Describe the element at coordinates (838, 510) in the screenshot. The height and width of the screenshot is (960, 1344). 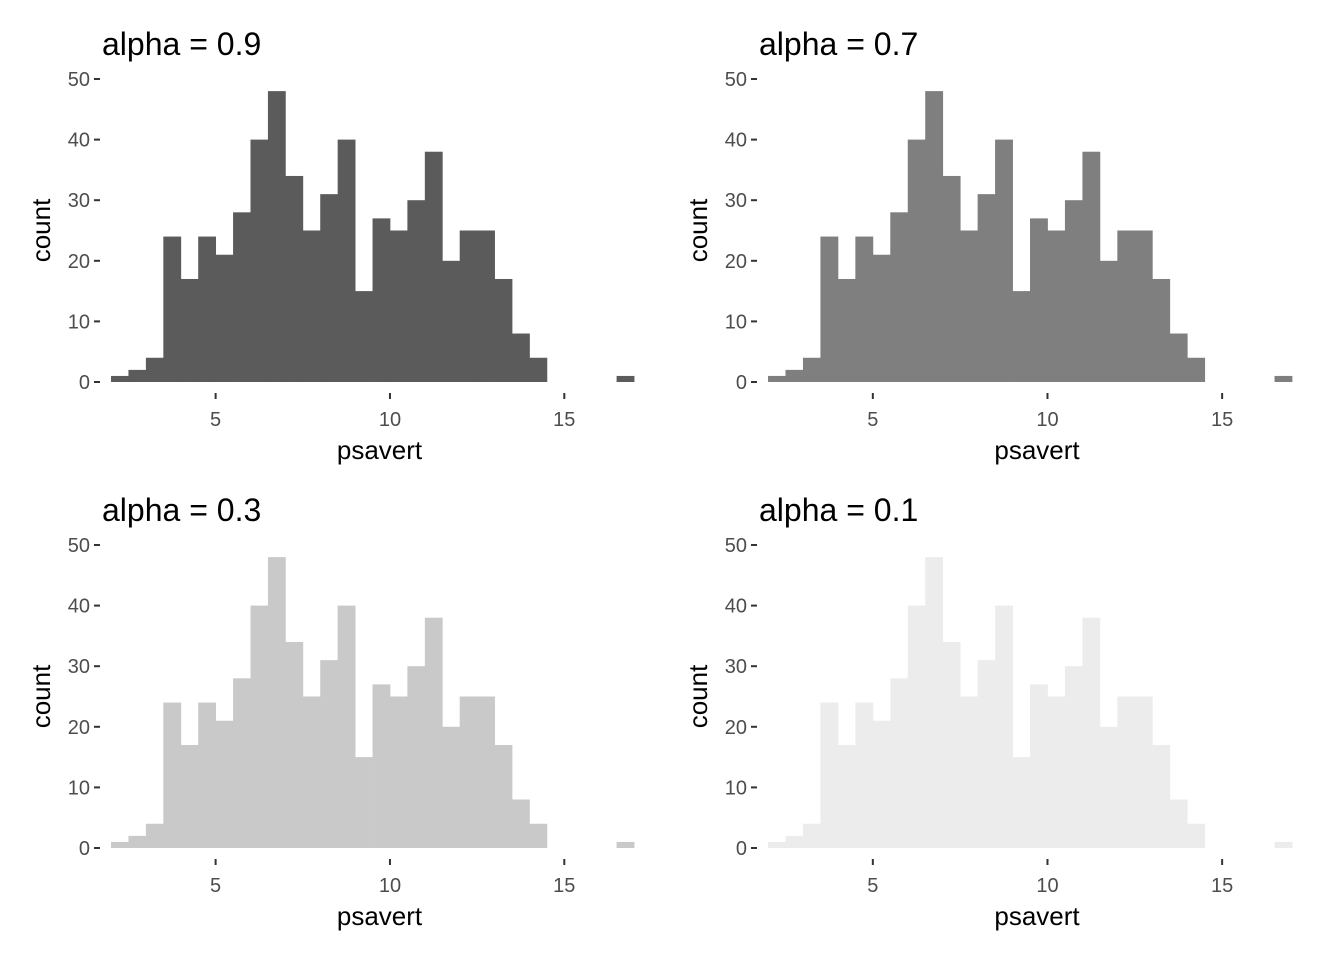
I see `panel-title: alpha = 0.1` at that location.